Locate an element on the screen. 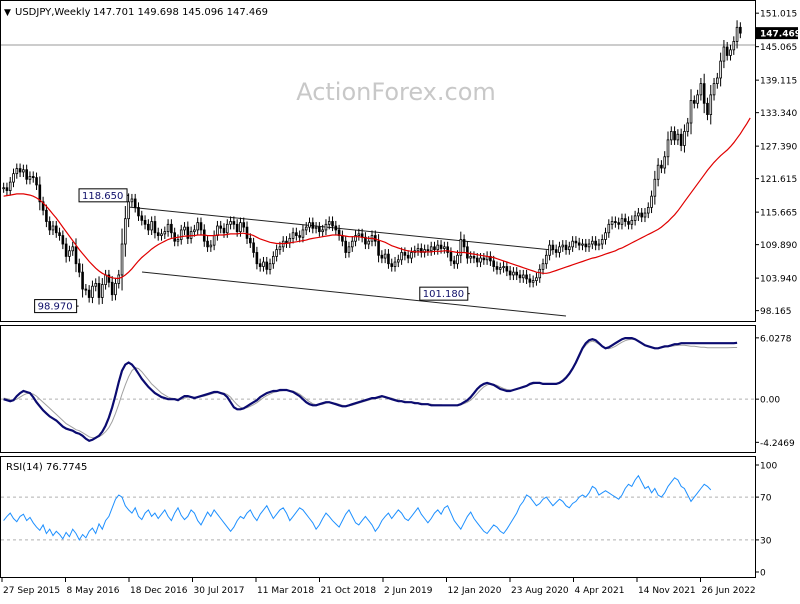  price-tick-label: 145.065 is located at coordinates (778, 48).